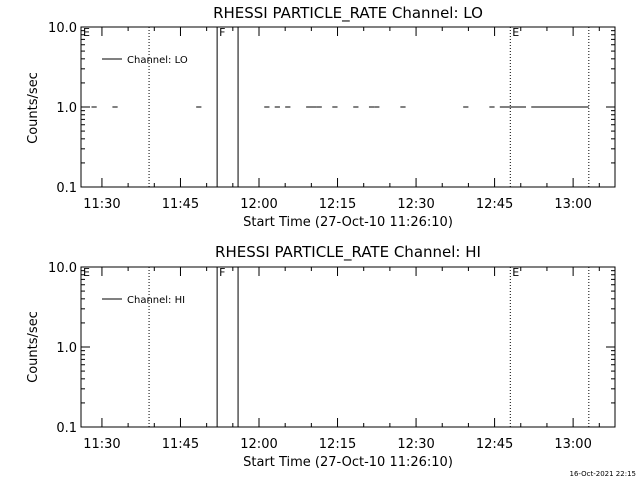 The image size is (640, 480). What do you see at coordinates (156, 300) in the screenshot?
I see `legend-label: Channel: HI` at bounding box center [156, 300].